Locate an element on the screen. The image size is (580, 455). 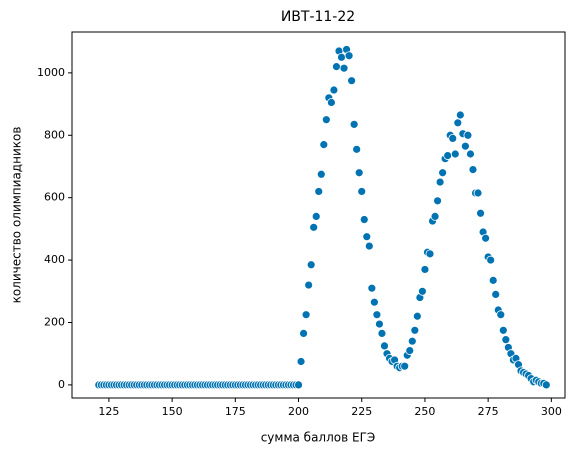
y-tick-label: 0 is located at coordinates (61, 384).